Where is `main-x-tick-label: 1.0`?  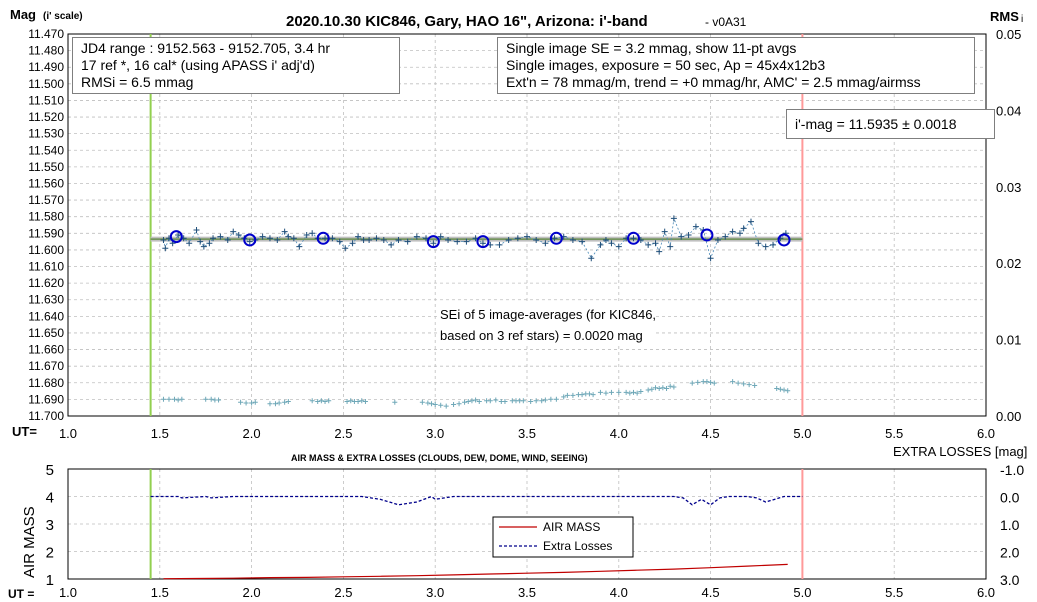
main-x-tick-label: 1.0 is located at coordinates (68, 433).